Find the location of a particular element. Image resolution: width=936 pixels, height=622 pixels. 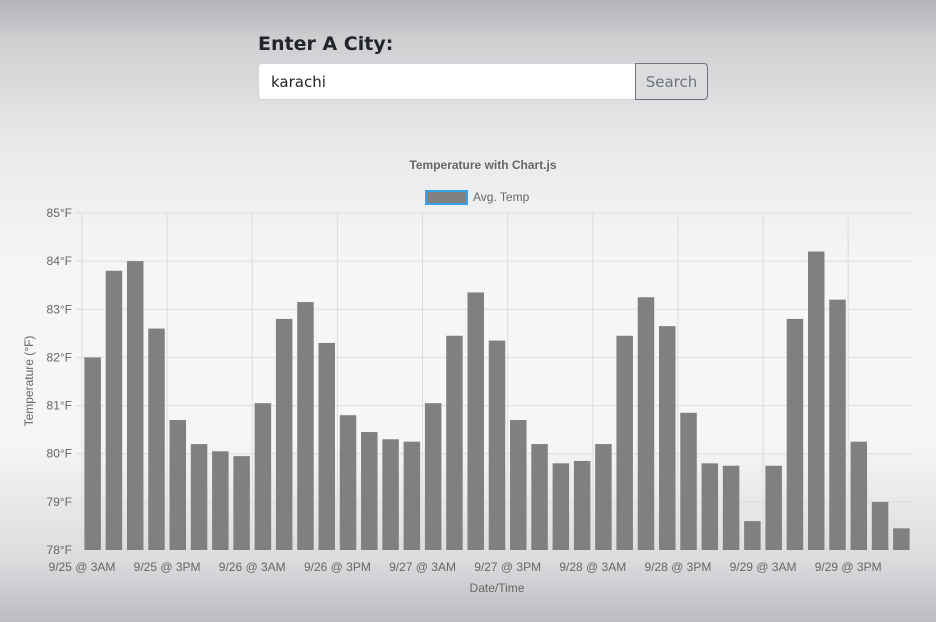

x-tick-label: 9/28 @ 3AM is located at coordinates (592, 567).